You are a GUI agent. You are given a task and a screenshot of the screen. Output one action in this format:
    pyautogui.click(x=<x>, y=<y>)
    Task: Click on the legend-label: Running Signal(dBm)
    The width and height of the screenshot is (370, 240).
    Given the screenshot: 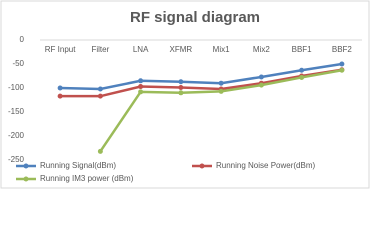 What is the action you would take?
    pyautogui.click(x=78, y=165)
    